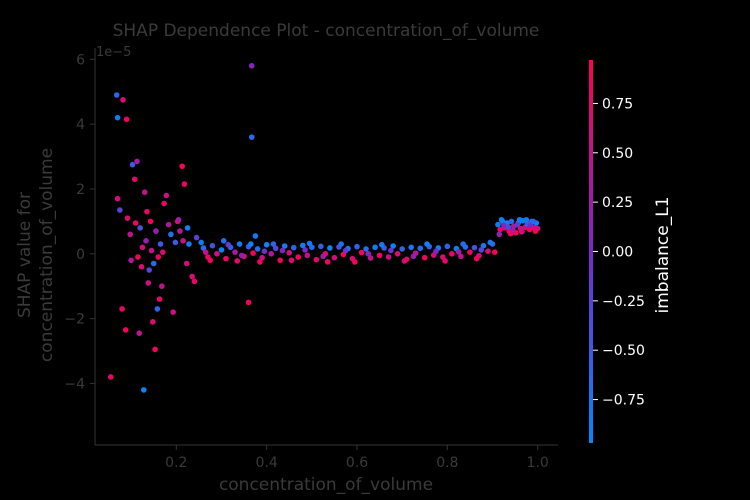 The height and width of the screenshot is (500, 750). Describe the element at coordinates (36, 255) in the screenshot. I see `y-axis-label: SHAP value for concentration_of_volume` at that location.